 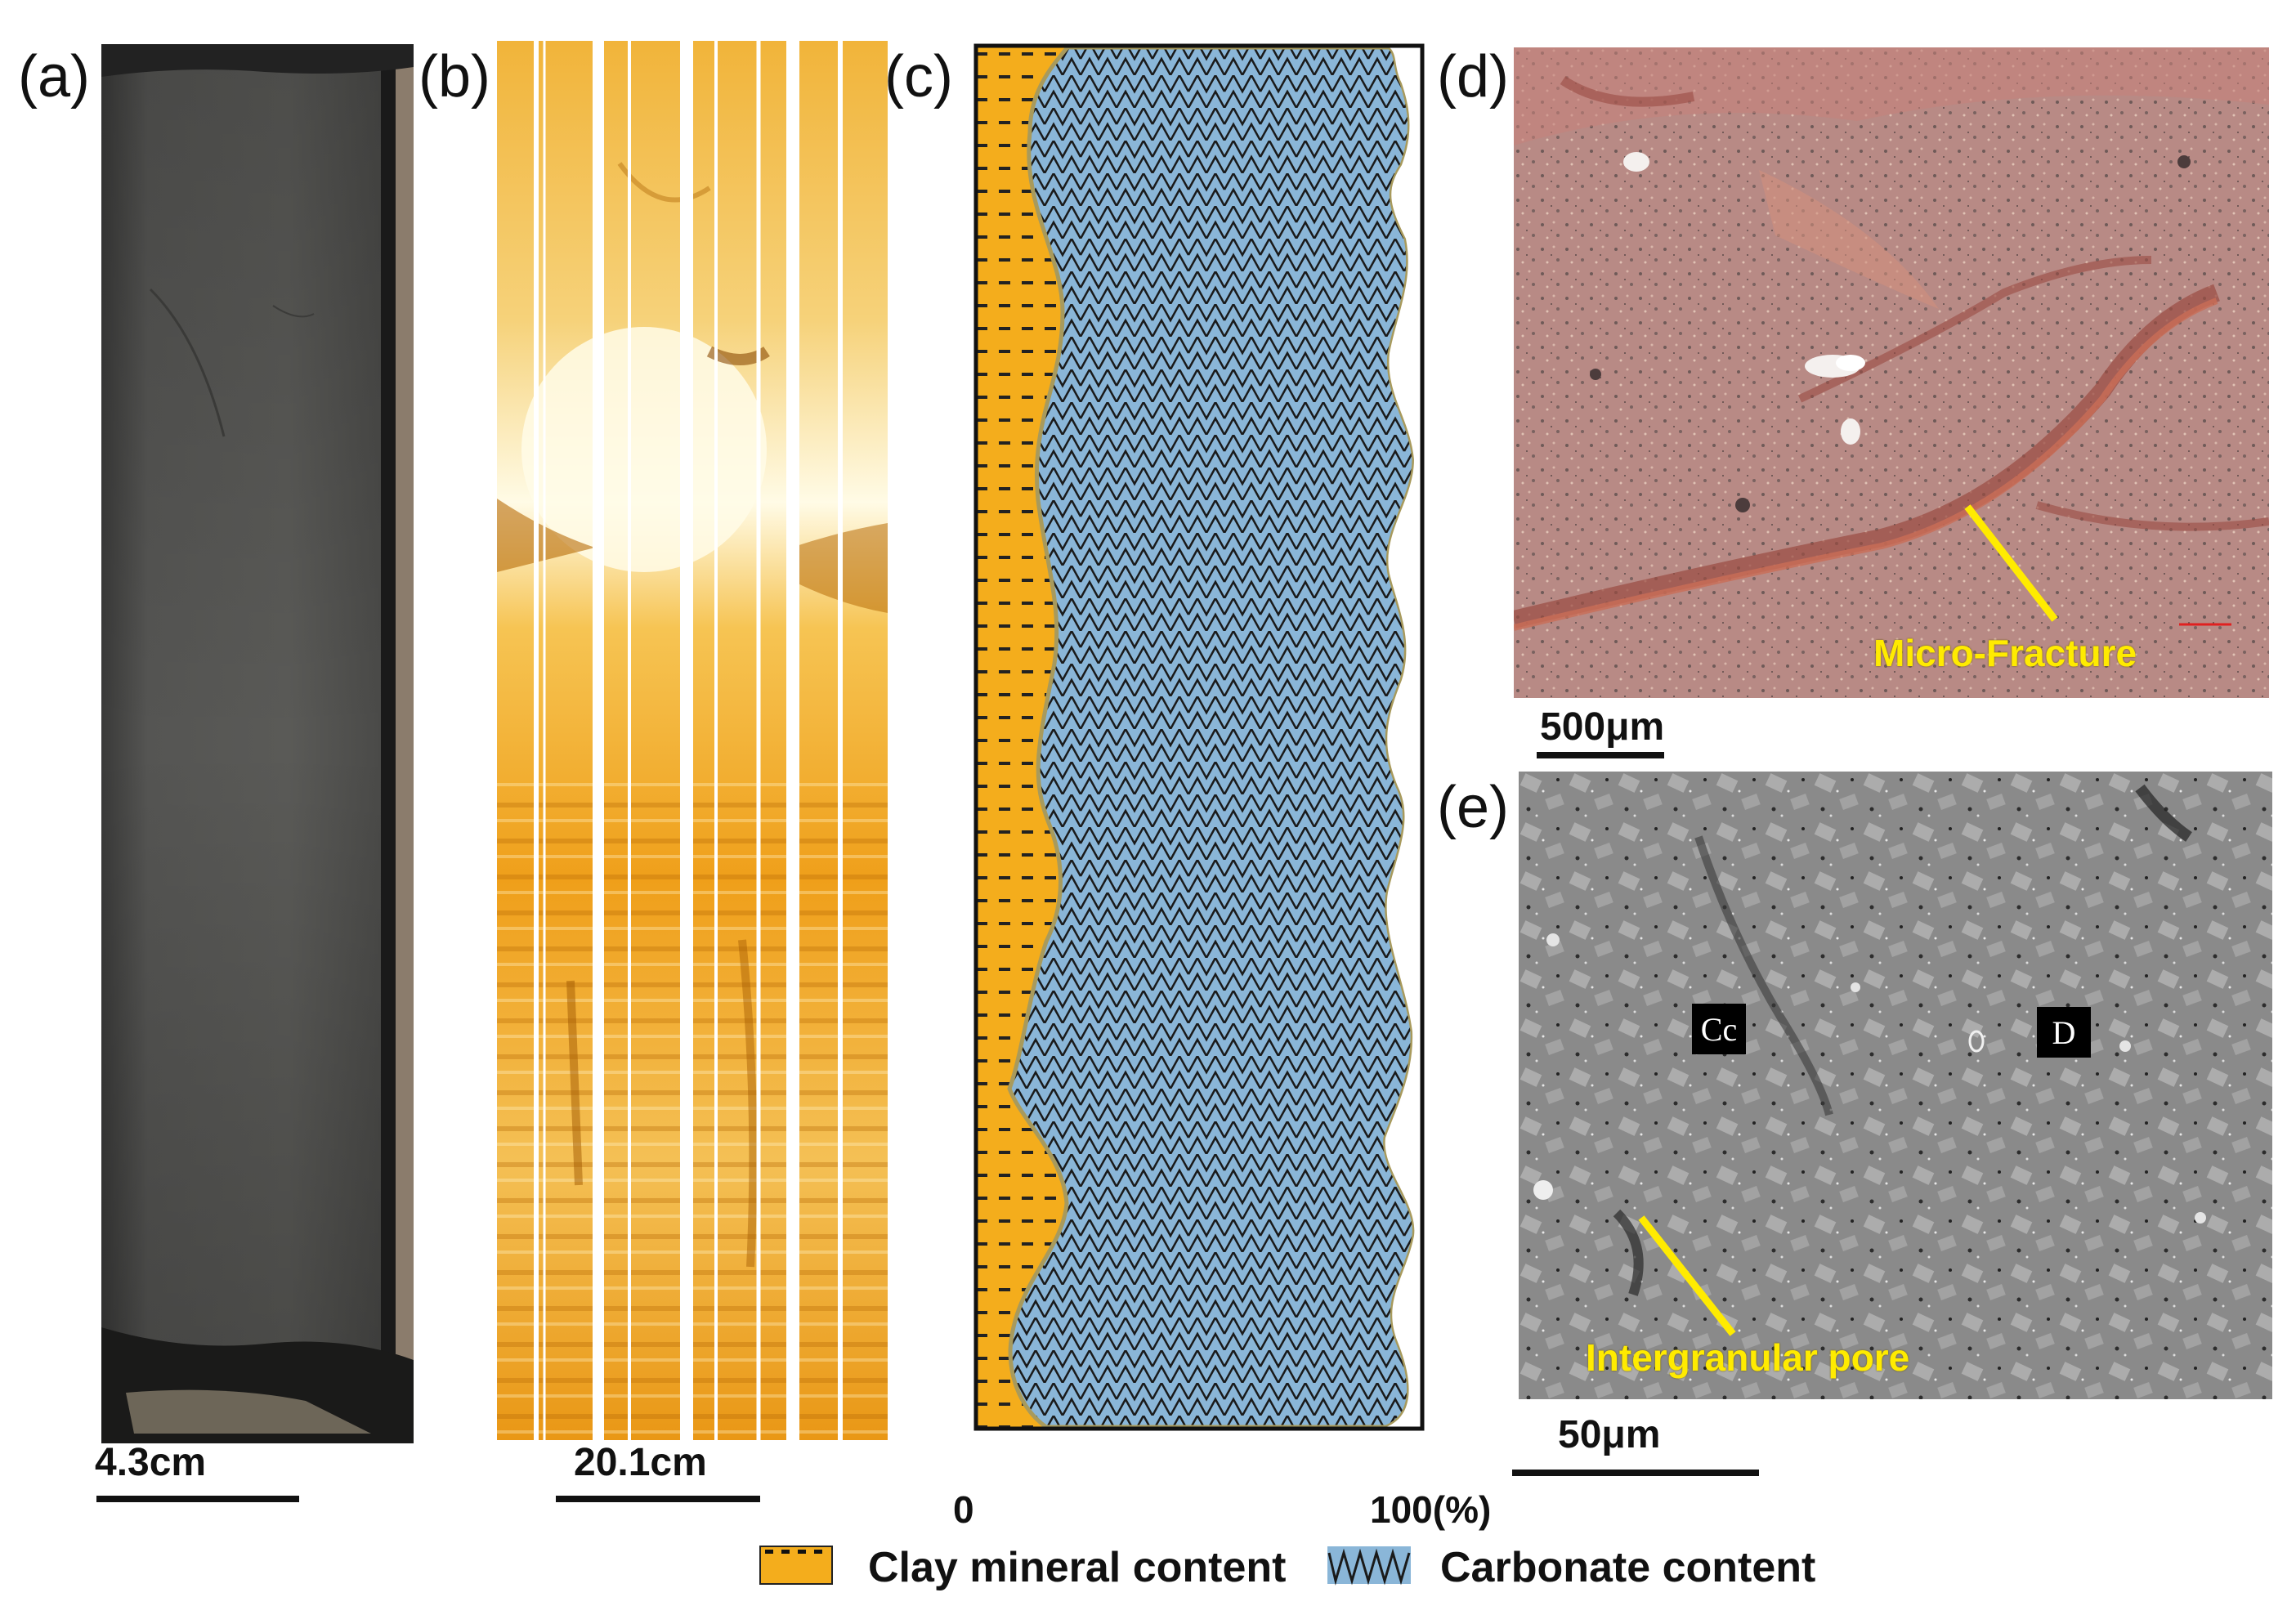 What do you see at coordinates (151, 1462) in the screenshot?
I see `scale-label-a: 4.3cm` at bounding box center [151, 1462].